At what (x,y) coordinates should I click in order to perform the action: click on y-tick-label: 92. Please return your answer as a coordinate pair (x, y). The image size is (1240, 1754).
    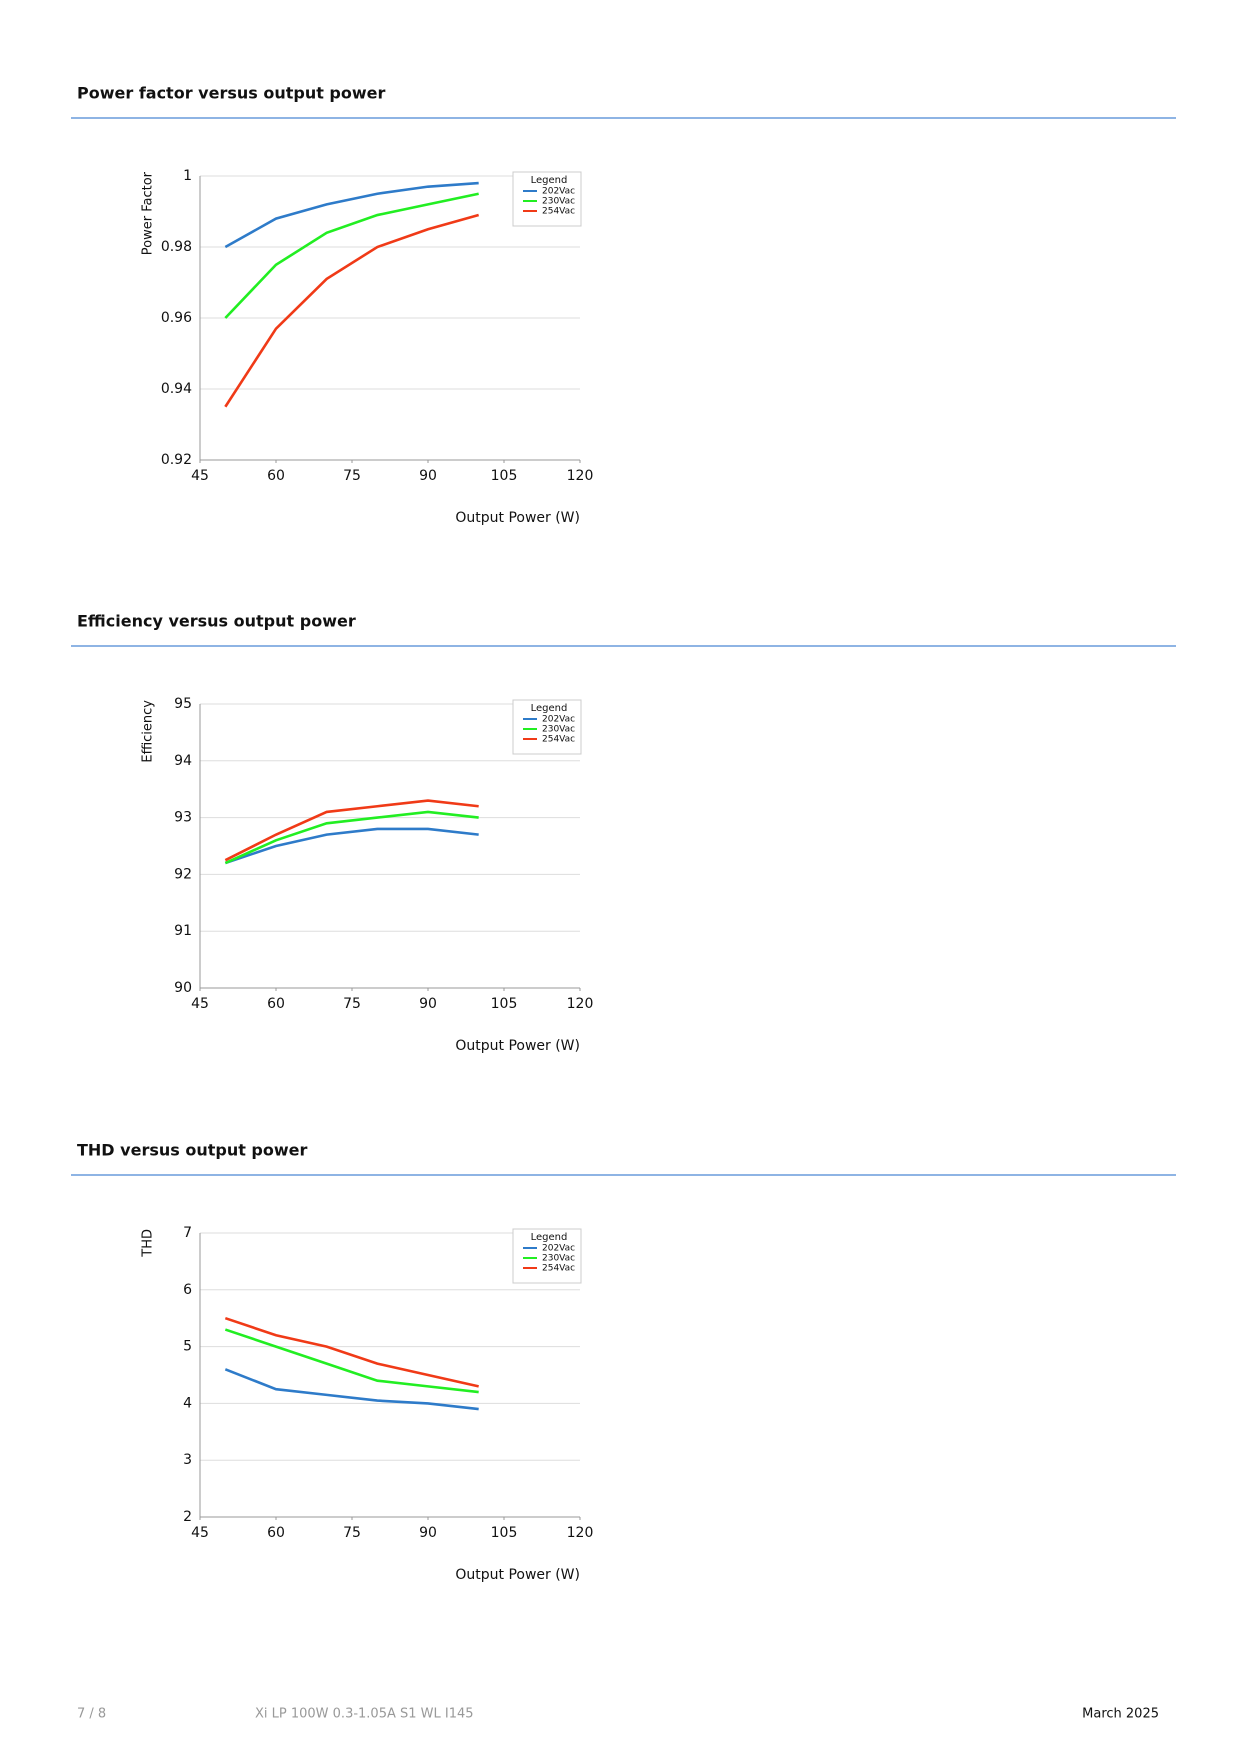
    Looking at the image, I should click on (183, 874).